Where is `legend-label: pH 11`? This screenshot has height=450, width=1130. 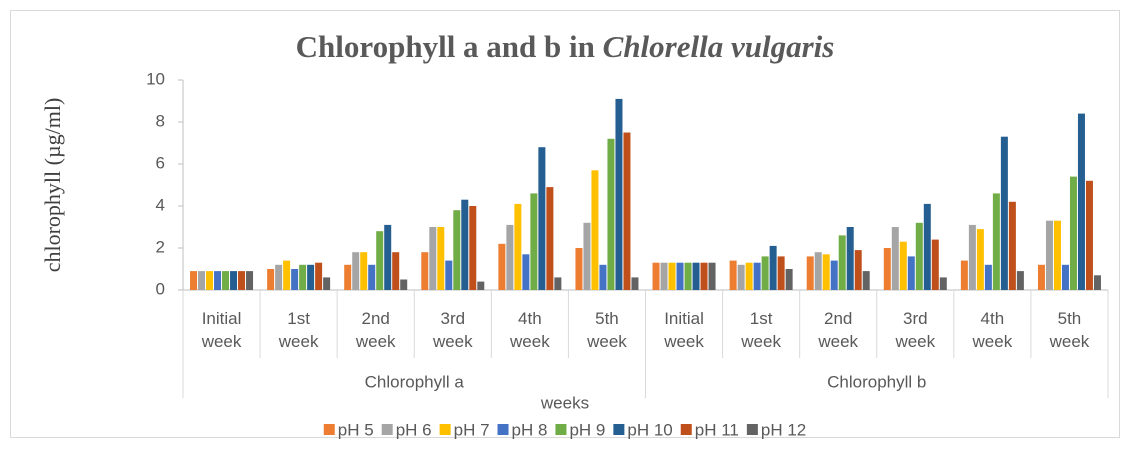 legend-label: pH 11 is located at coordinates (717, 429).